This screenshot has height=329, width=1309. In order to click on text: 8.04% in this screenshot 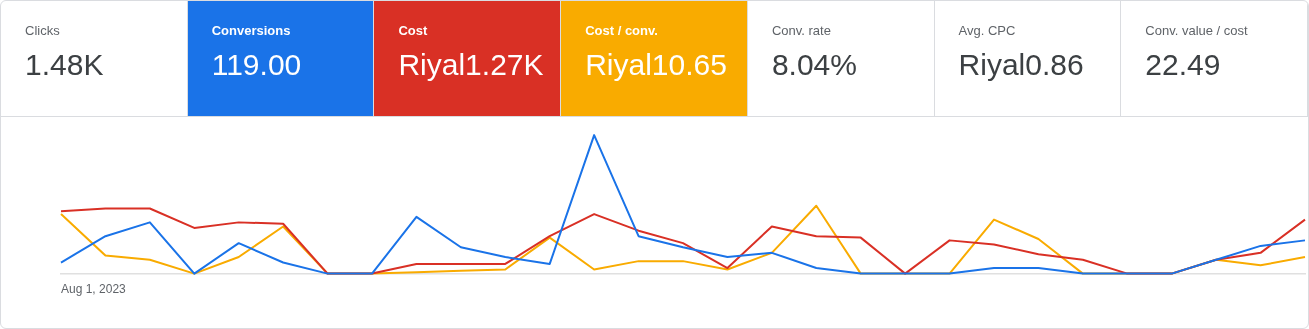, I will do `click(814, 65)`.